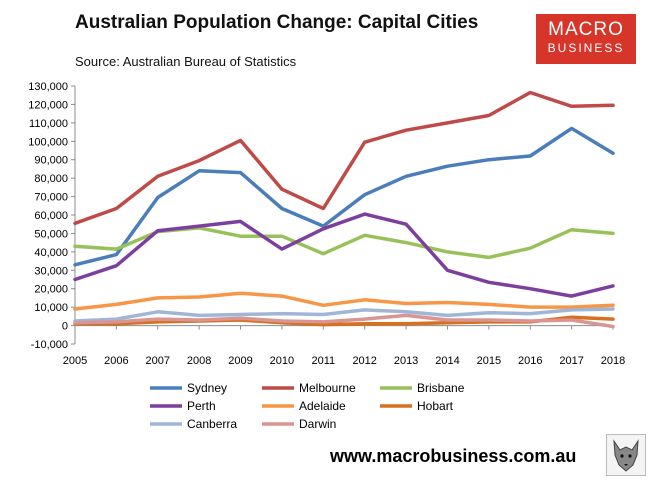 This screenshot has height=485, width=660. What do you see at coordinates (447, 361) in the screenshot?
I see `x-tick-label: 2014` at bounding box center [447, 361].